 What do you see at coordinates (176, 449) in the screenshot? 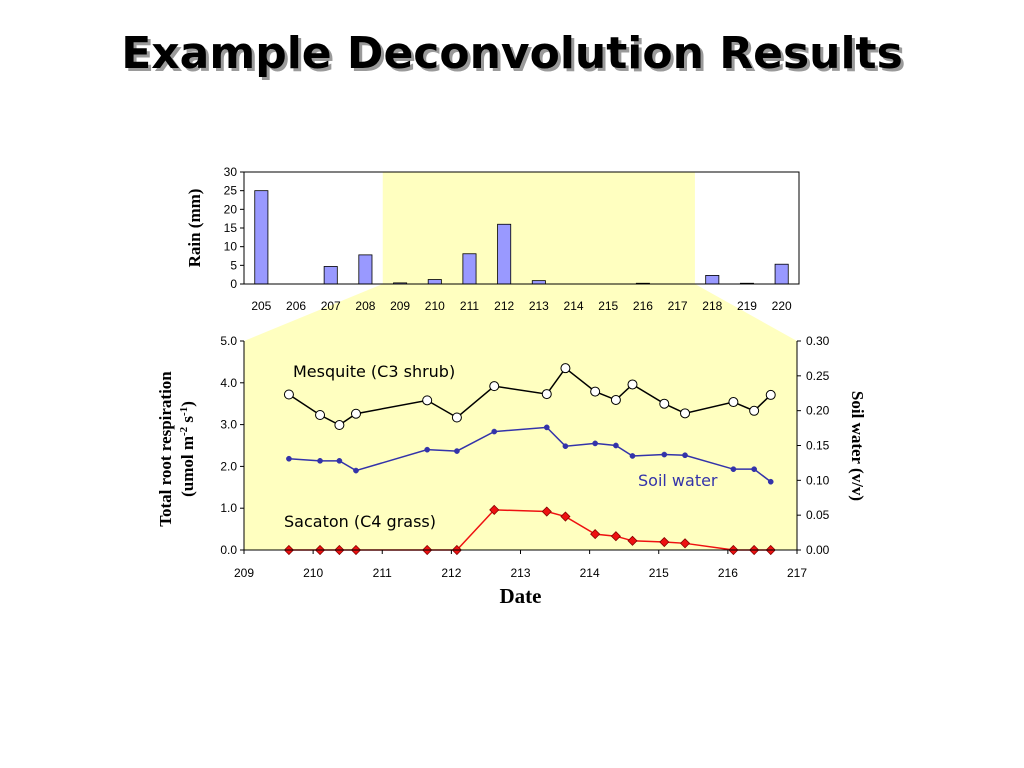
I see `resp-ylabel: Total root respiration (umol m-2 s-1)` at bounding box center [176, 449].